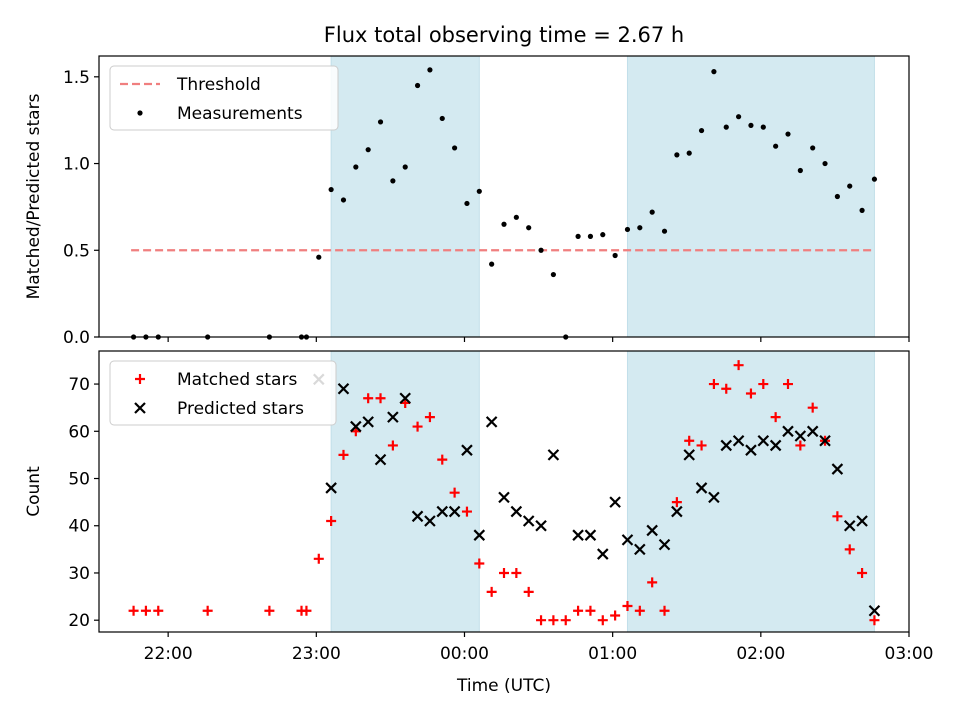 This screenshot has height=720, width=960. What do you see at coordinates (76, 78) in the screenshot?
I see `y-tick-label: 1.5` at bounding box center [76, 78].